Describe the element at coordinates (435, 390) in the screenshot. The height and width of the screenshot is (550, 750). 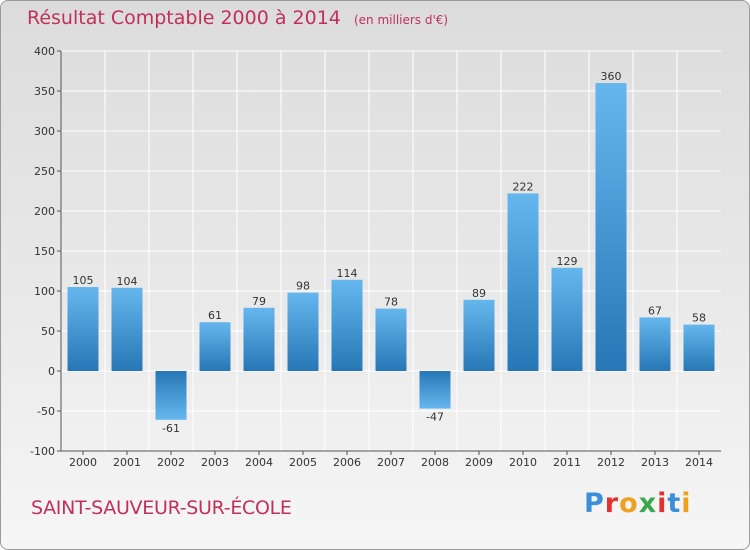
I see `bar-2008` at that location.